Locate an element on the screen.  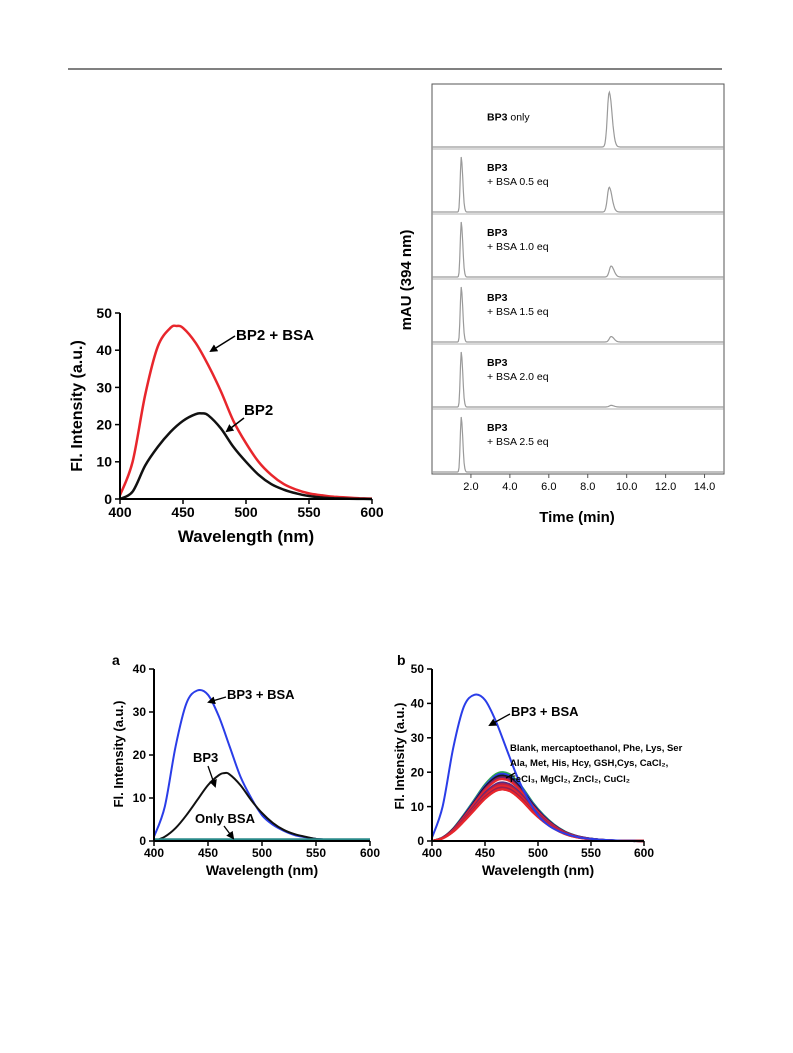
a-y-tick-label: 0 is located at coordinates (142, 841).